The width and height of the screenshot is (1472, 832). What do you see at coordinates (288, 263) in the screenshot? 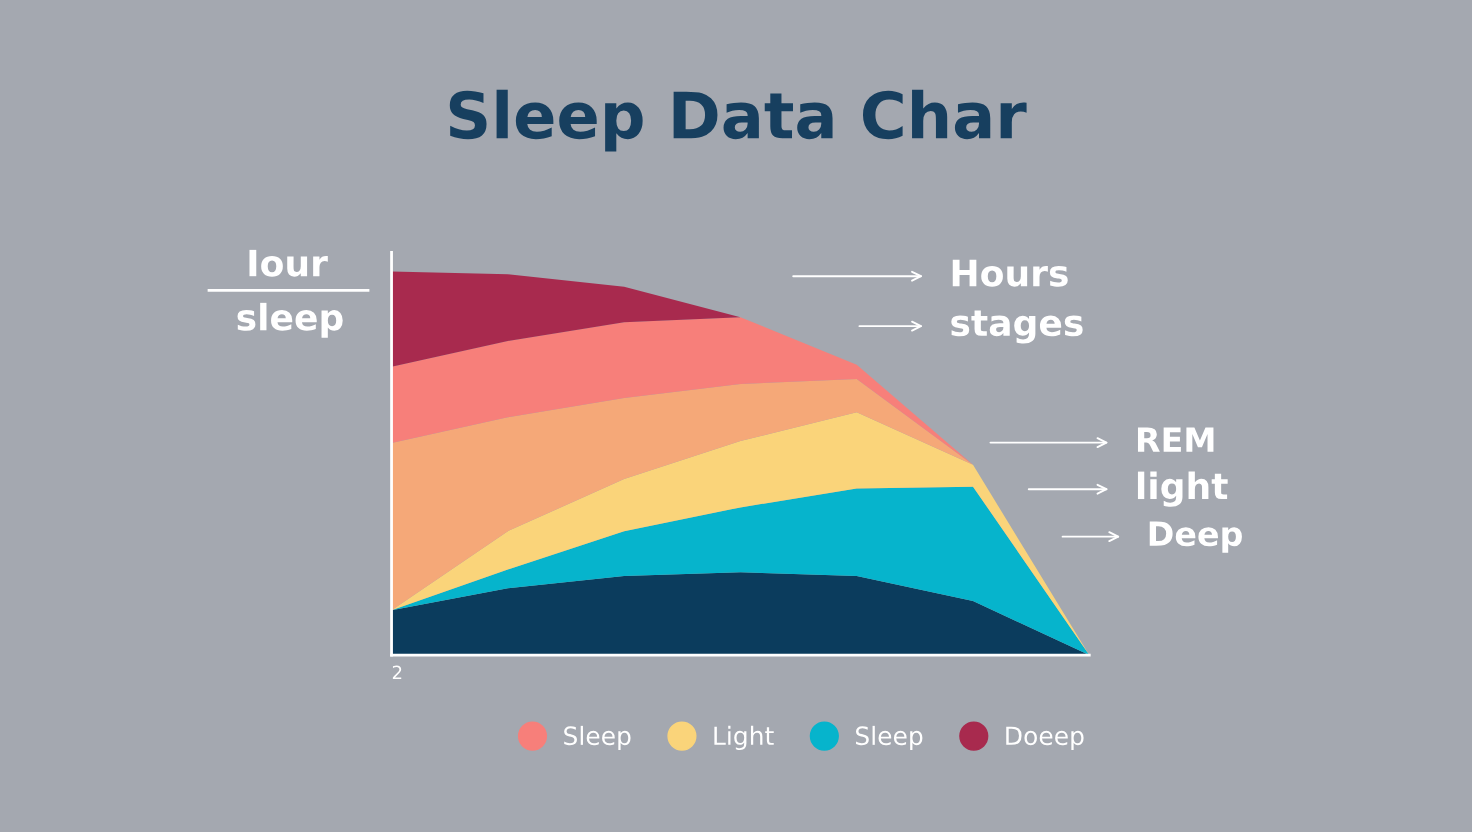
I see `text: Iour` at bounding box center [288, 263].